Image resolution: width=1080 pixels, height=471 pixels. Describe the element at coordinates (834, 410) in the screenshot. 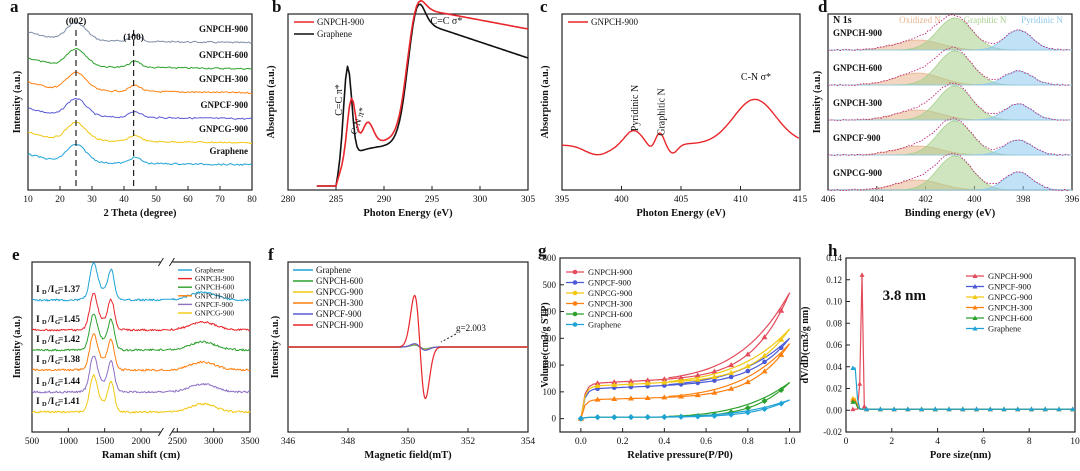

I see `y-tick-label: 0.00` at that location.